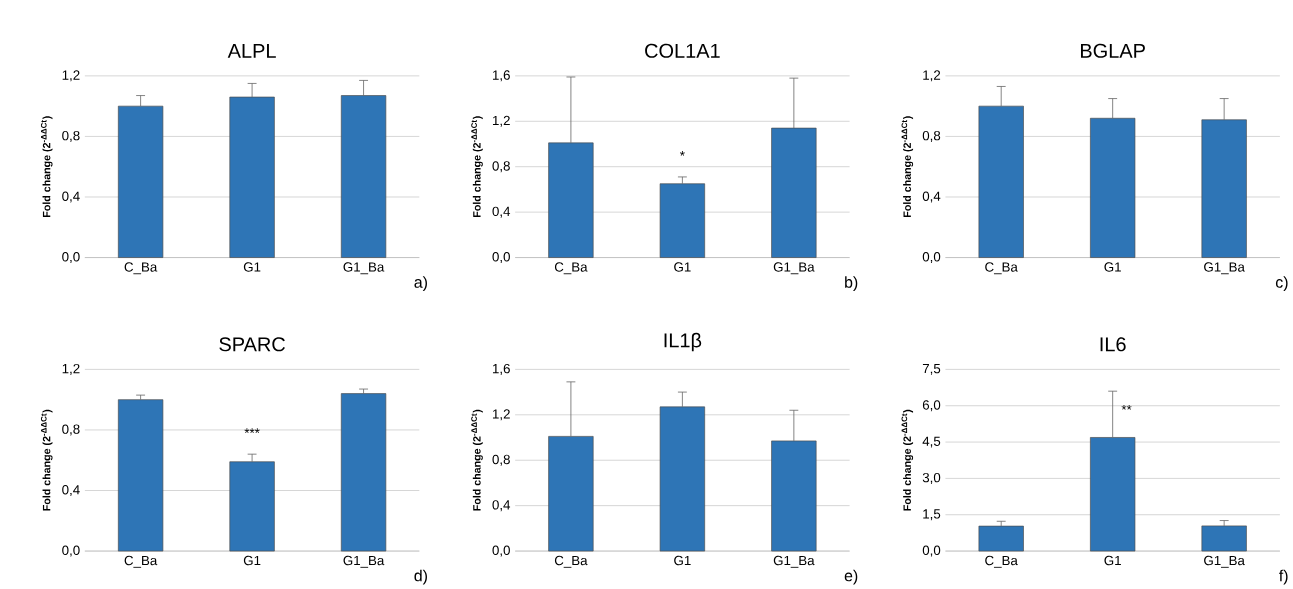 This screenshot has width=1293, height=589. What do you see at coordinates (682, 153) in the screenshot?
I see `annotation: *` at bounding box center [682, 153].